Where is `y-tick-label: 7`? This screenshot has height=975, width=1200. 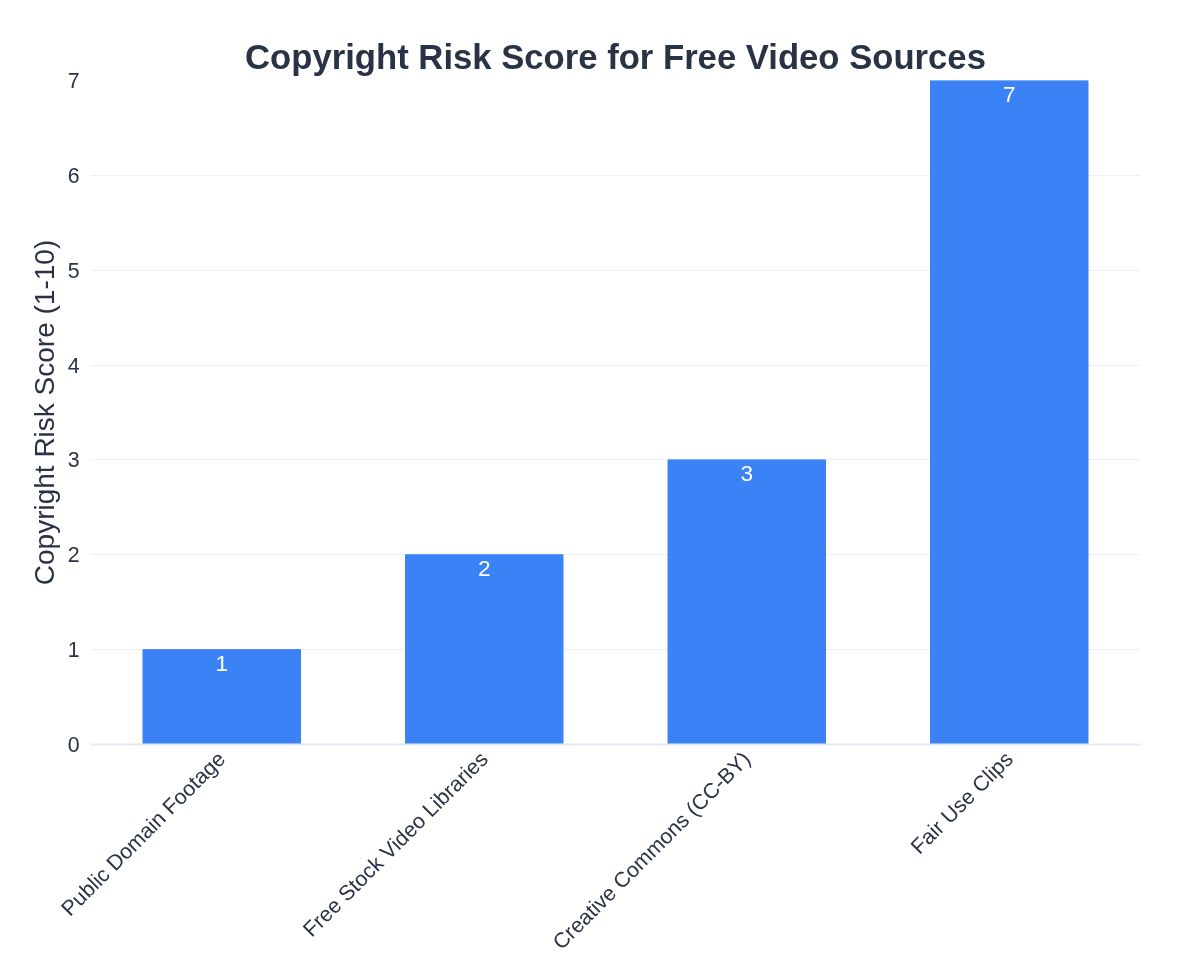 y-tick-label: 7 is located at coordinates (73, 81).